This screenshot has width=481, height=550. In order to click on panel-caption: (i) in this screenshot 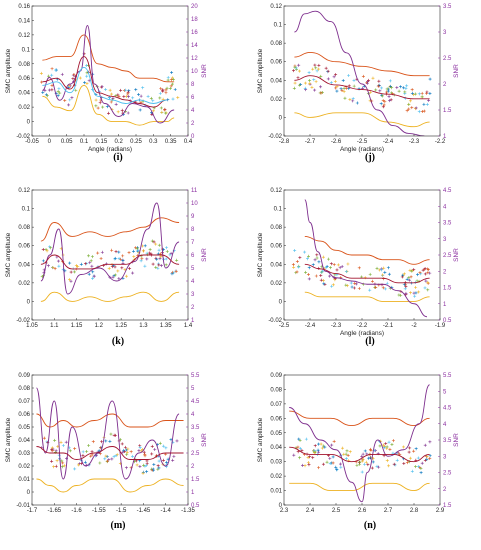, I will do `click(117, 157)`.